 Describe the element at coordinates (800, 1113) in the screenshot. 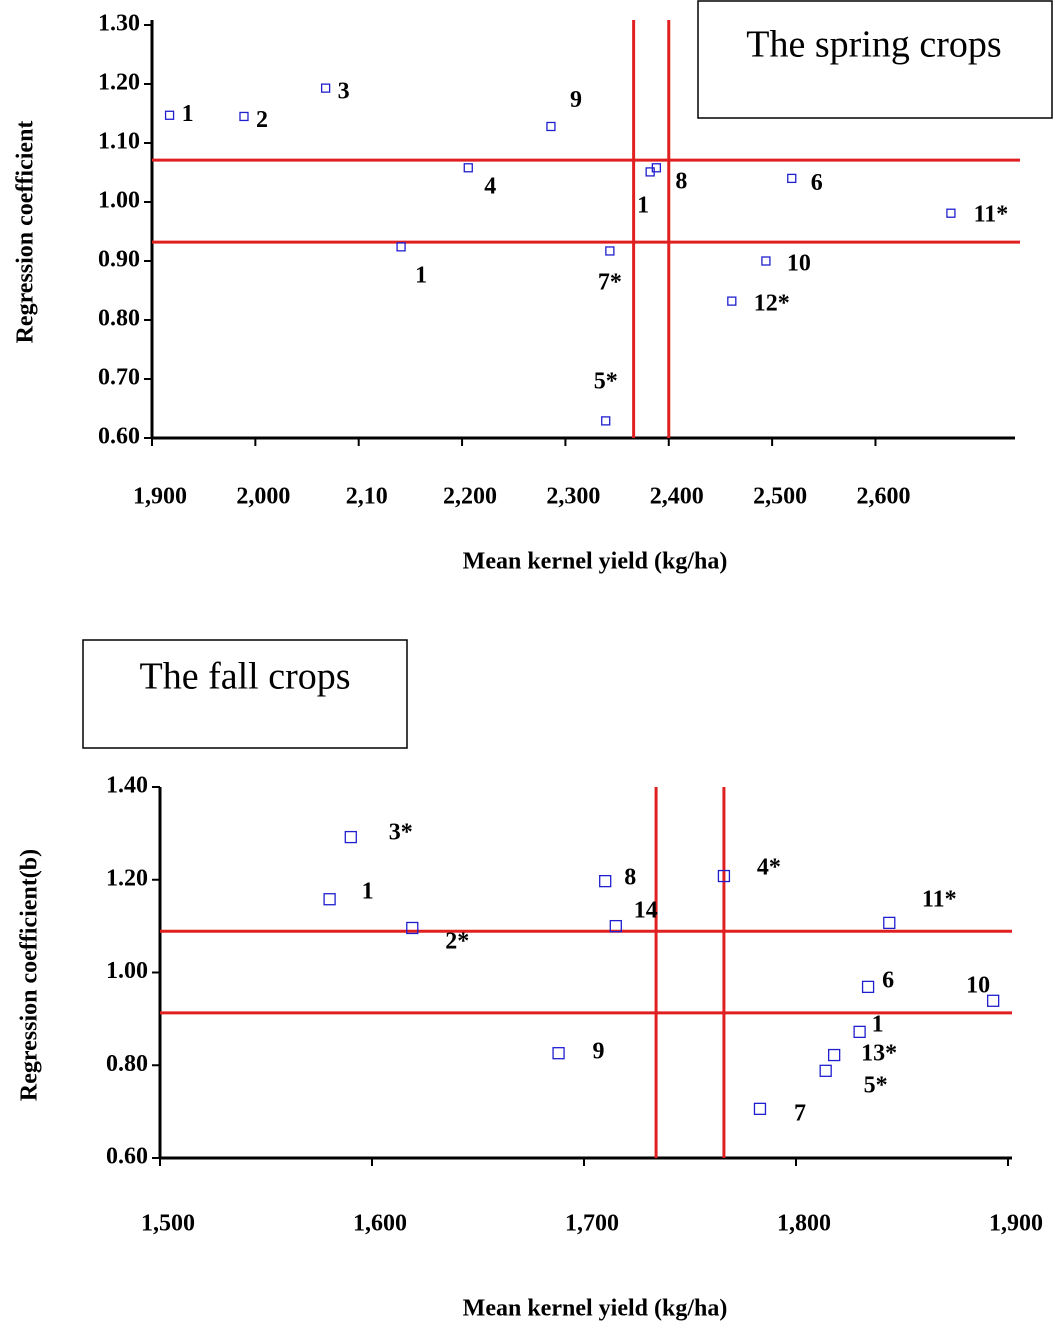

I see `data-label: 7` at that location.